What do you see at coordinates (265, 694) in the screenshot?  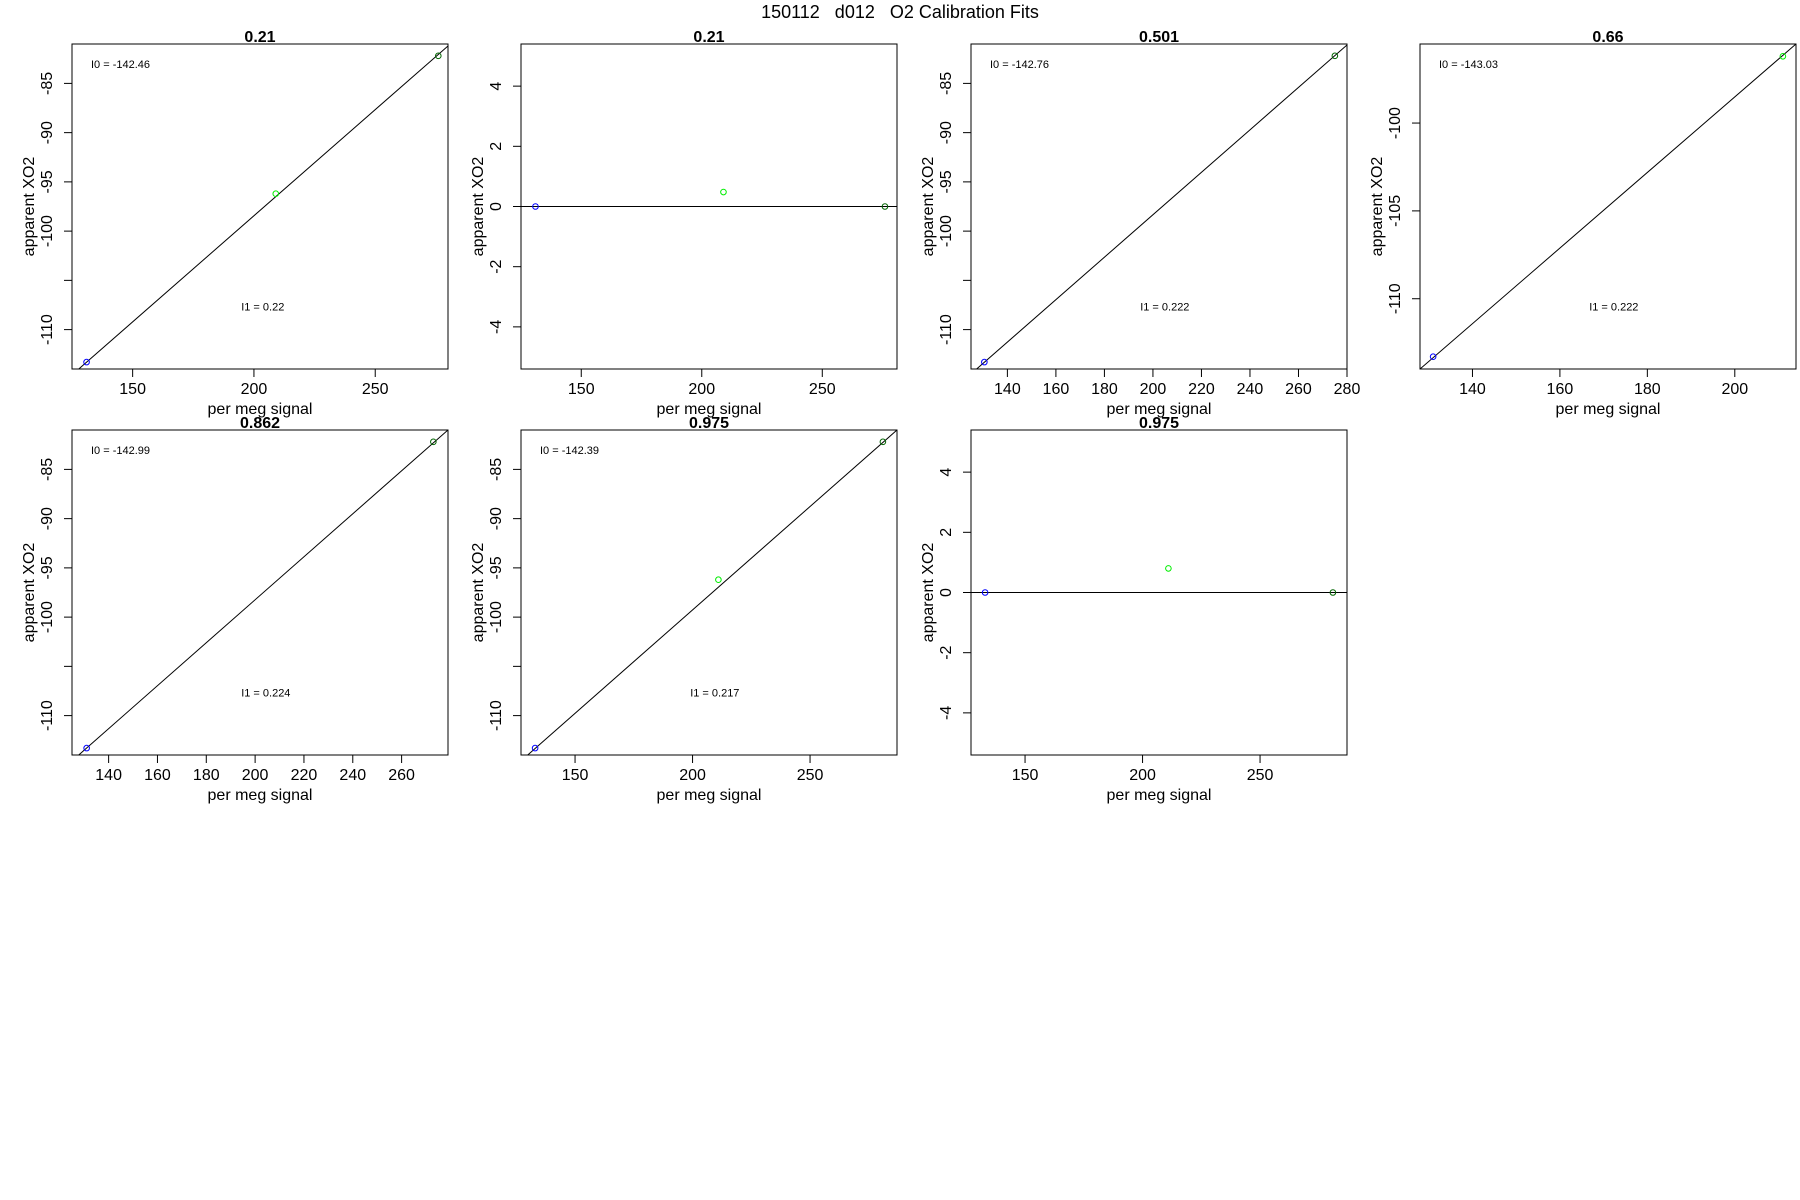 I see `fit-annotation: I1 = 0.224` at bounding box center [265, 694].